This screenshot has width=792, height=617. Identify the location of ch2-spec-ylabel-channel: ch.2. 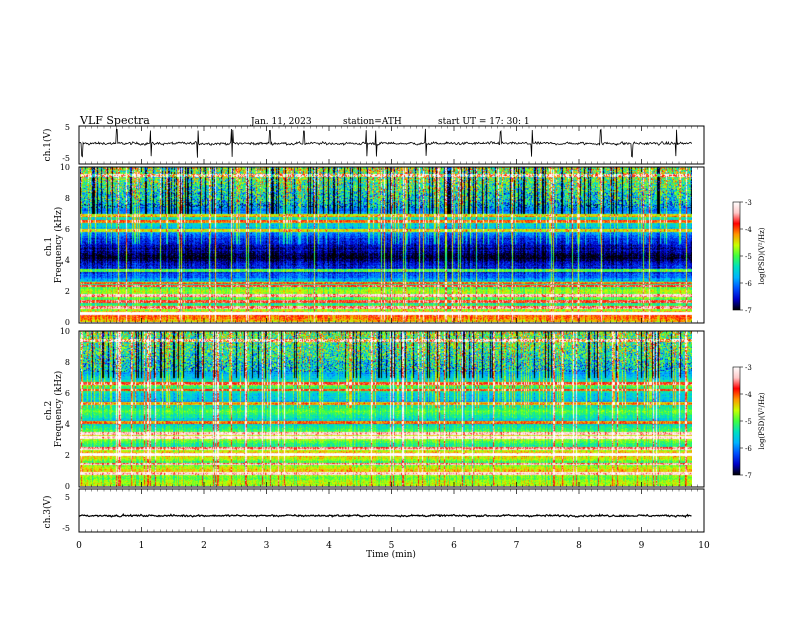
(49, 410).